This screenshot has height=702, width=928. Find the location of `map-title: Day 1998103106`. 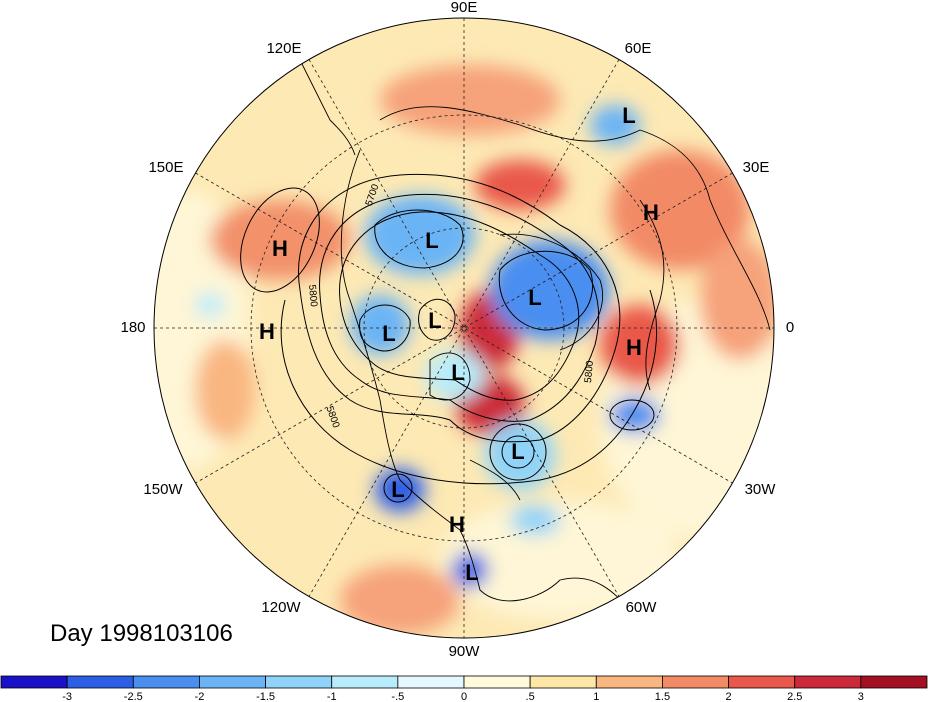

map-title: Day 1998103106 is located at coordinates (141, 633).